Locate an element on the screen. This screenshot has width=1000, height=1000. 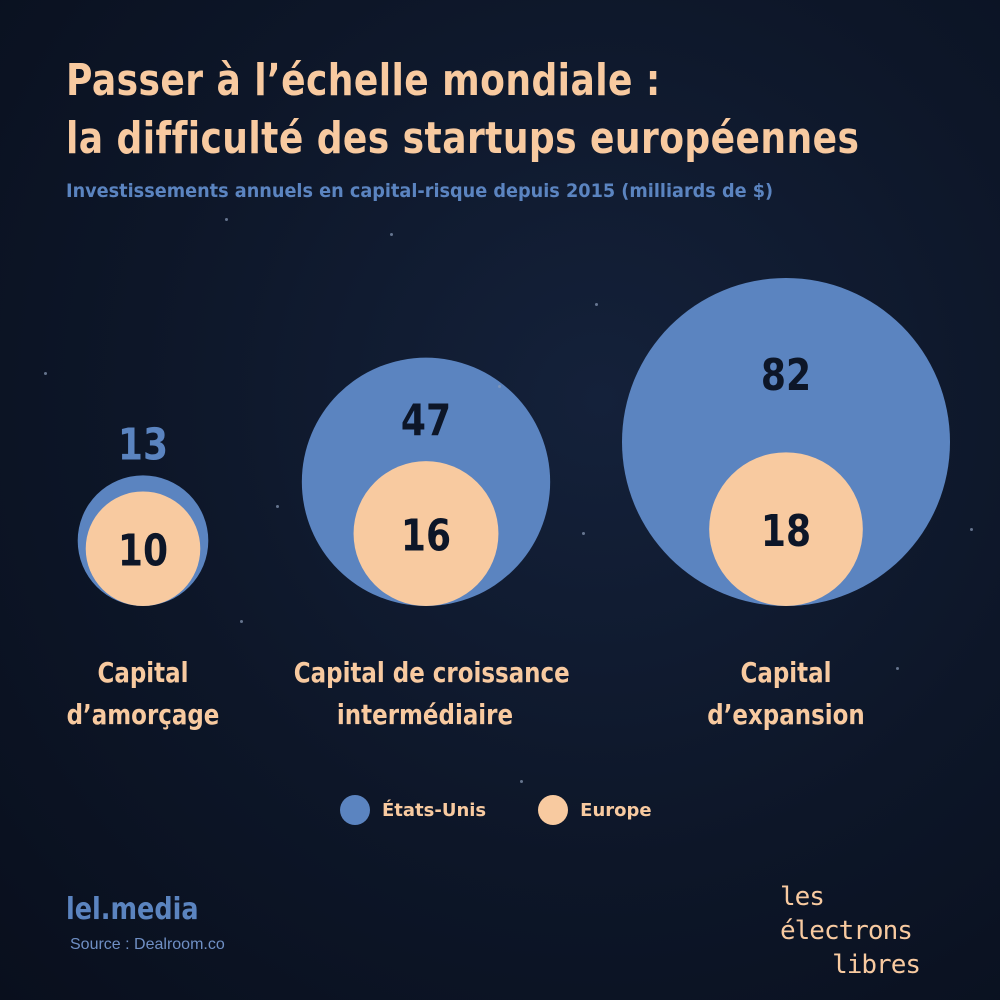
bubble-europe-expansion is located at coordinates (786, 529).